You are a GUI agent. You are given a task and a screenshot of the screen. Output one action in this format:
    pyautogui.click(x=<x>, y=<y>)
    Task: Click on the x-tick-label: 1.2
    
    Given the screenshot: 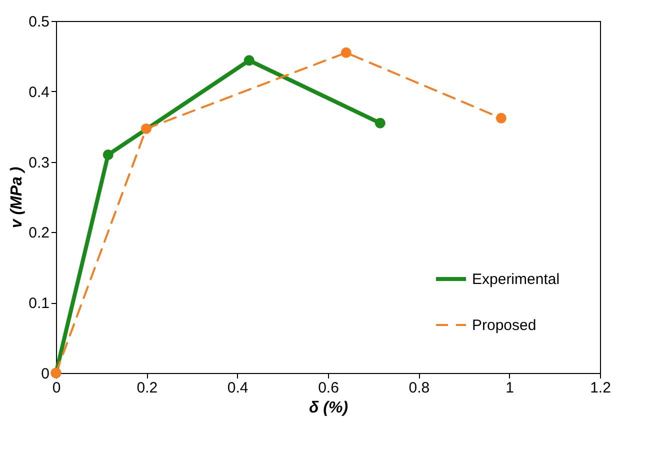 What is the action you would take?
    pyautogui.click(x=600, y=388)
    